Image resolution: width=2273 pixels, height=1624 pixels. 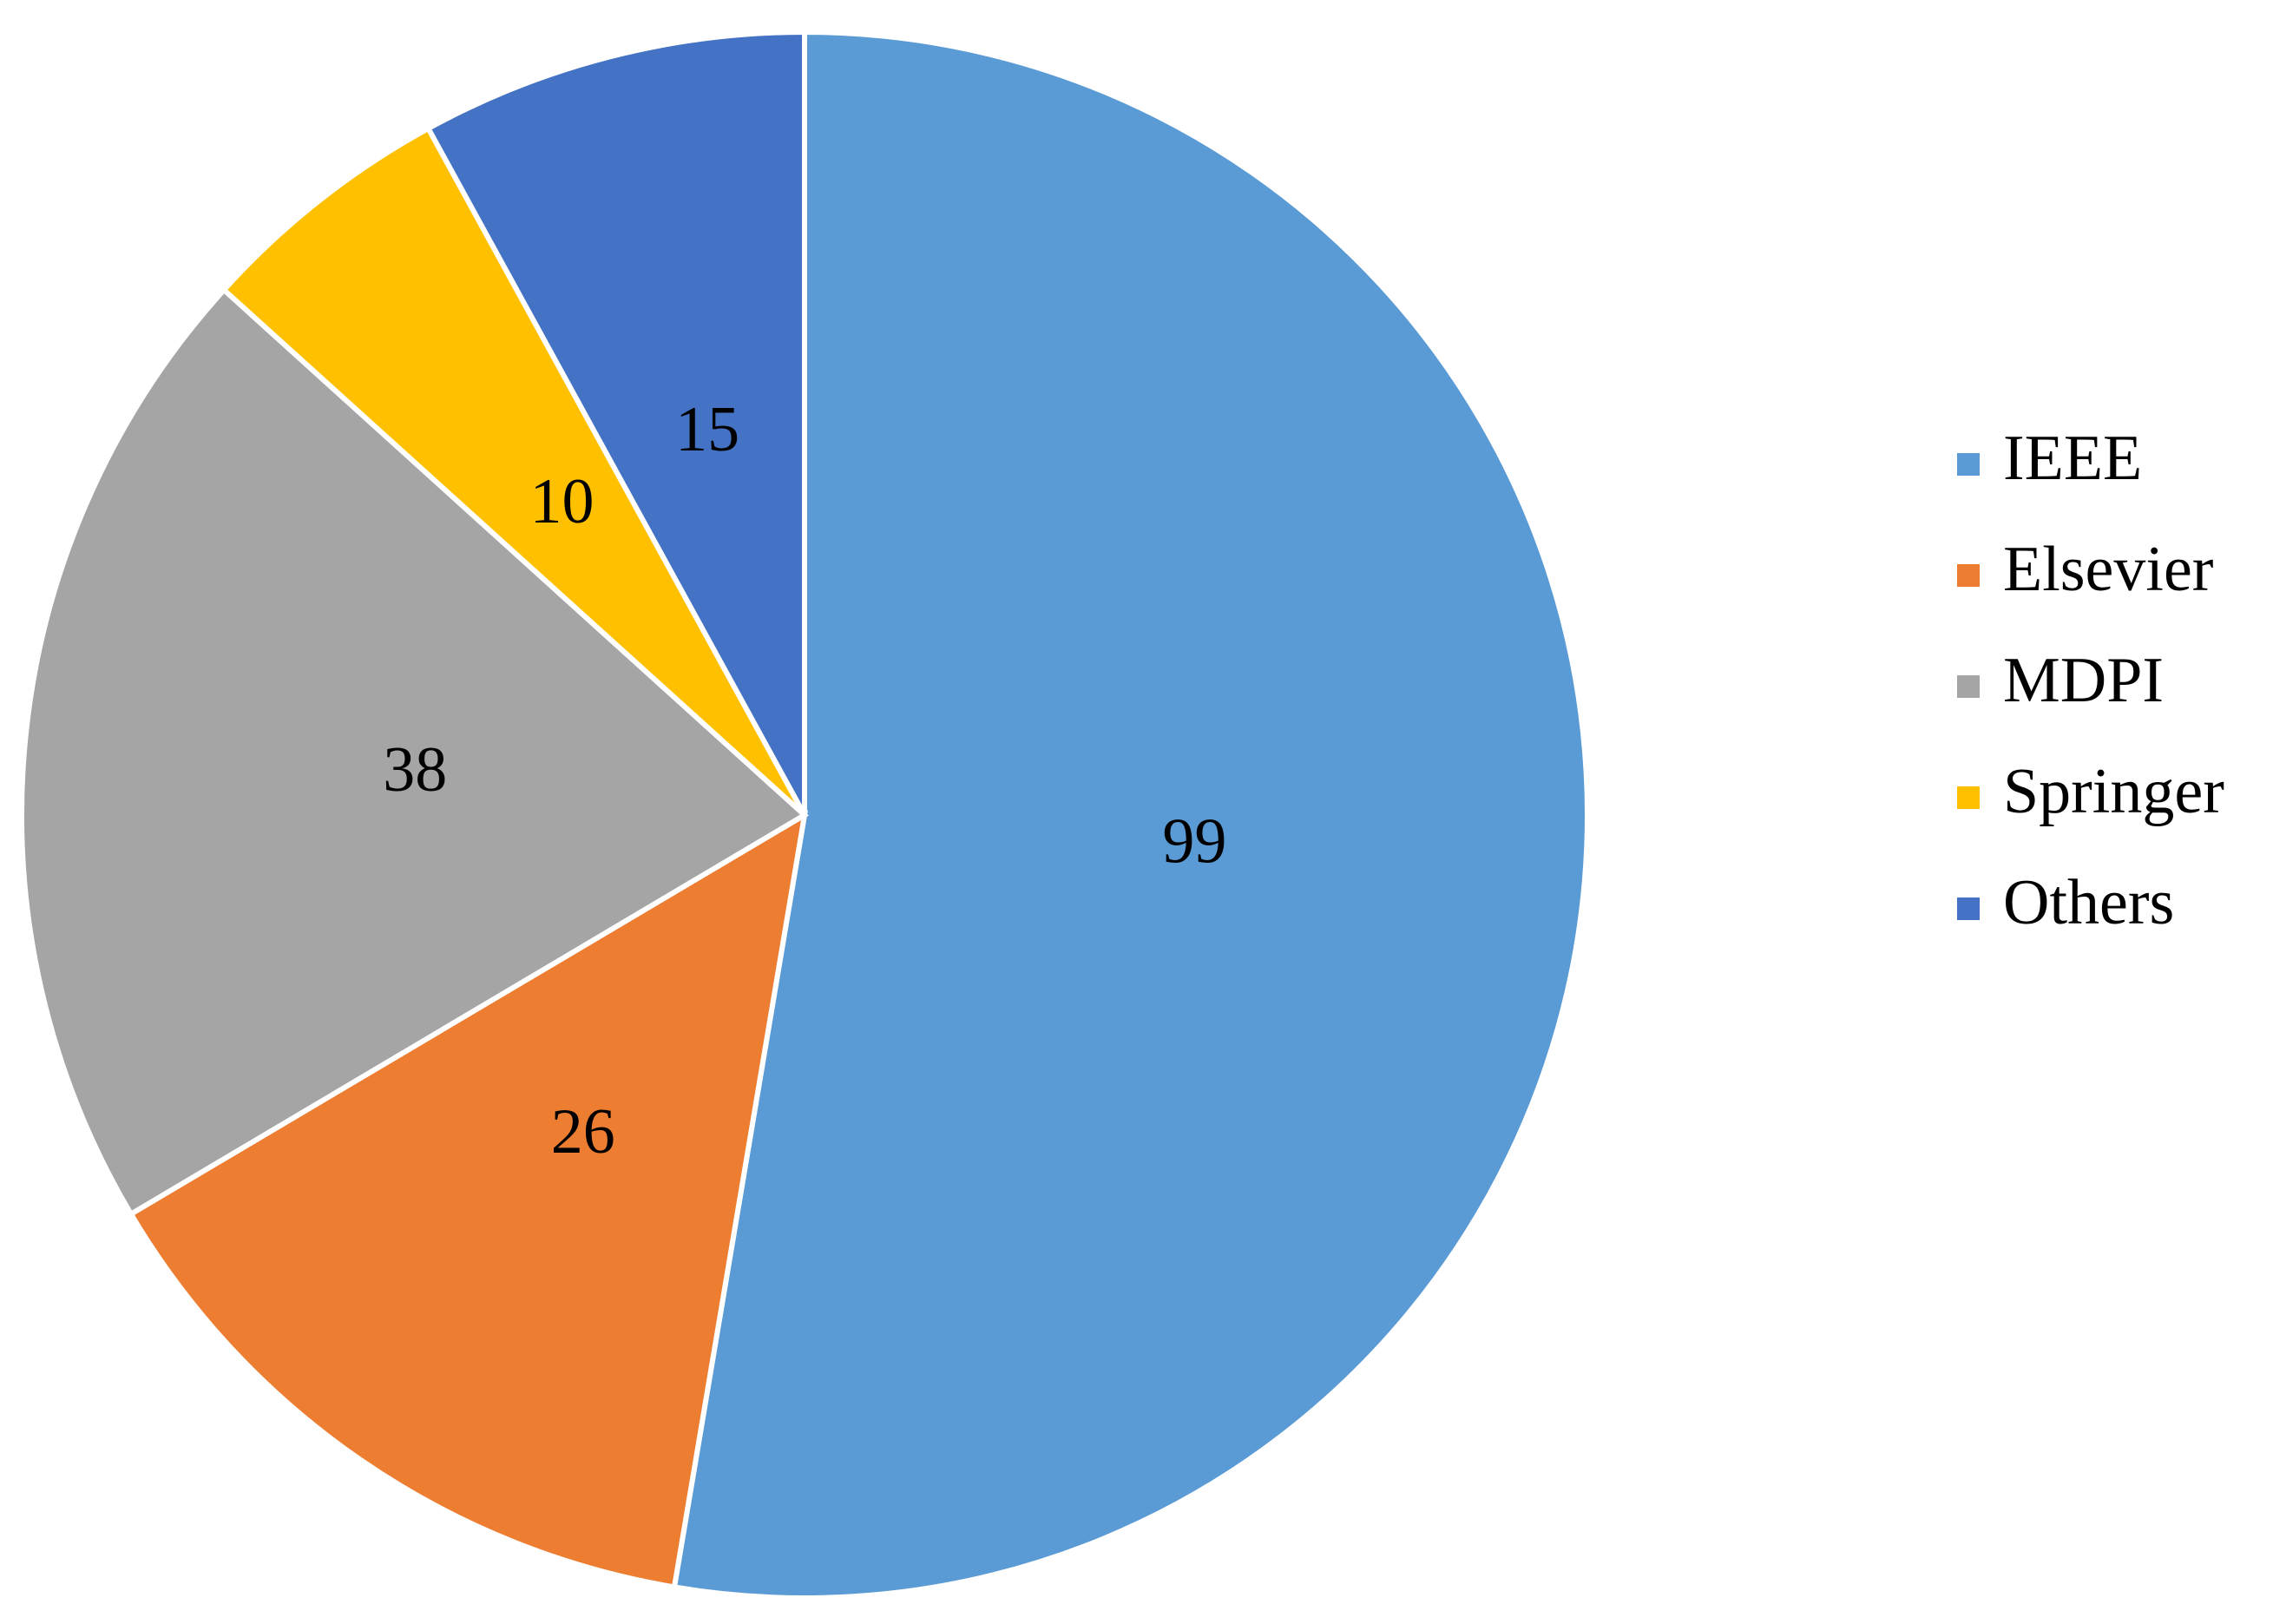 What do you see at coordinates (2108, 569) in the screenshot?
I see `legend-label: Elsevier` at bounding box center [2108, 569].